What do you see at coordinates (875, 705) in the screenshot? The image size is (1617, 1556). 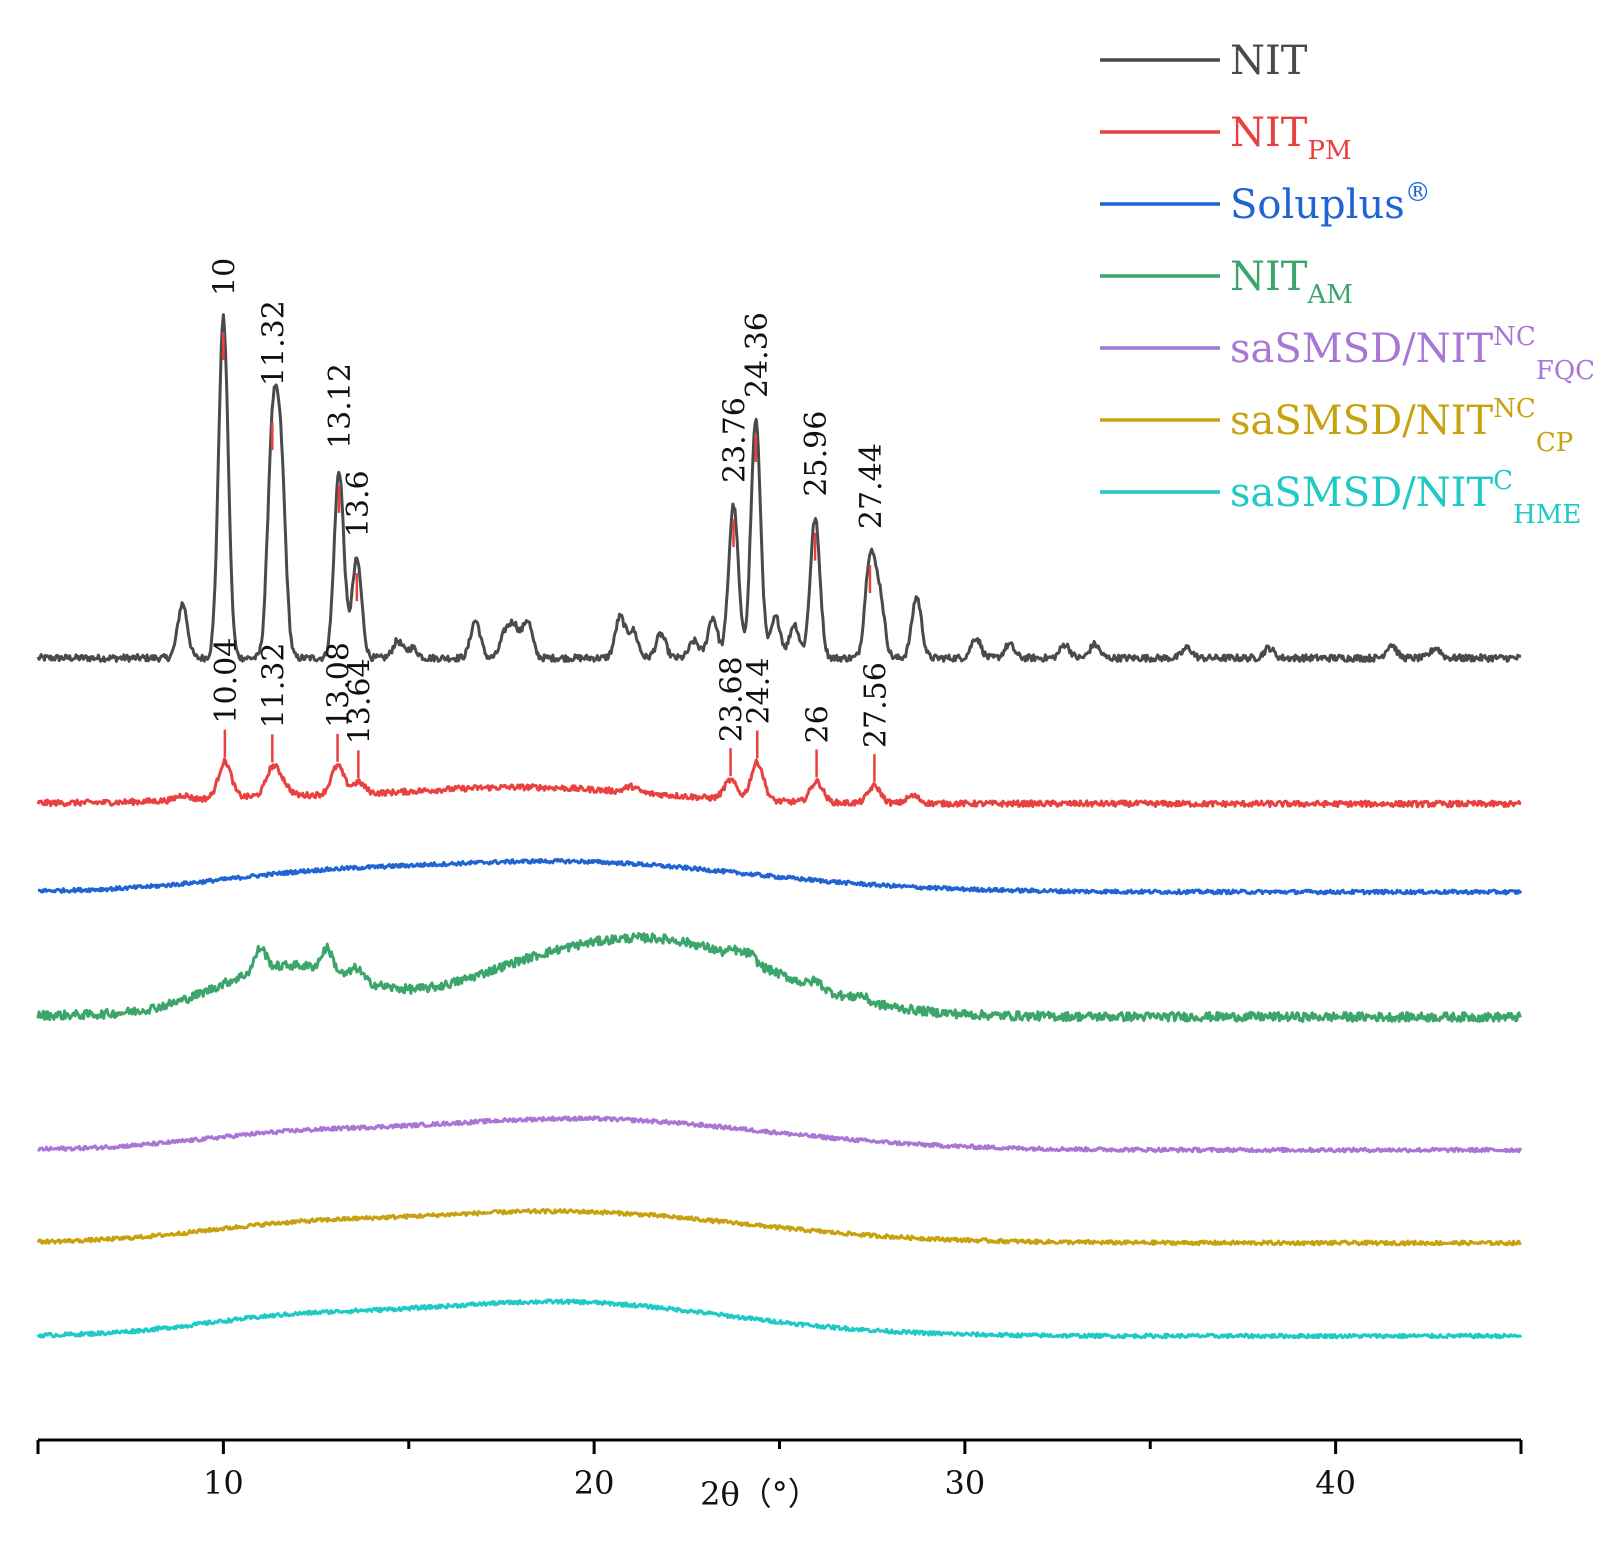 I see `peak-label: 27.56` at bounding box center [875, 705].